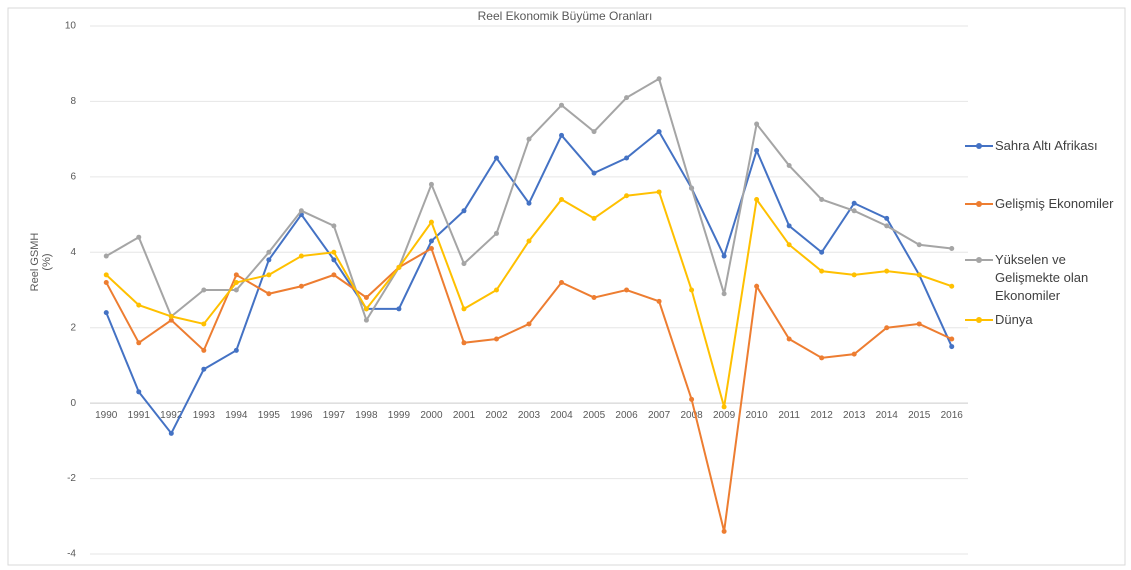  Describe the element at coordinates (41, 262) in the screenshot. I see `y-axis-label: Reel GSMH (%)` at that location.